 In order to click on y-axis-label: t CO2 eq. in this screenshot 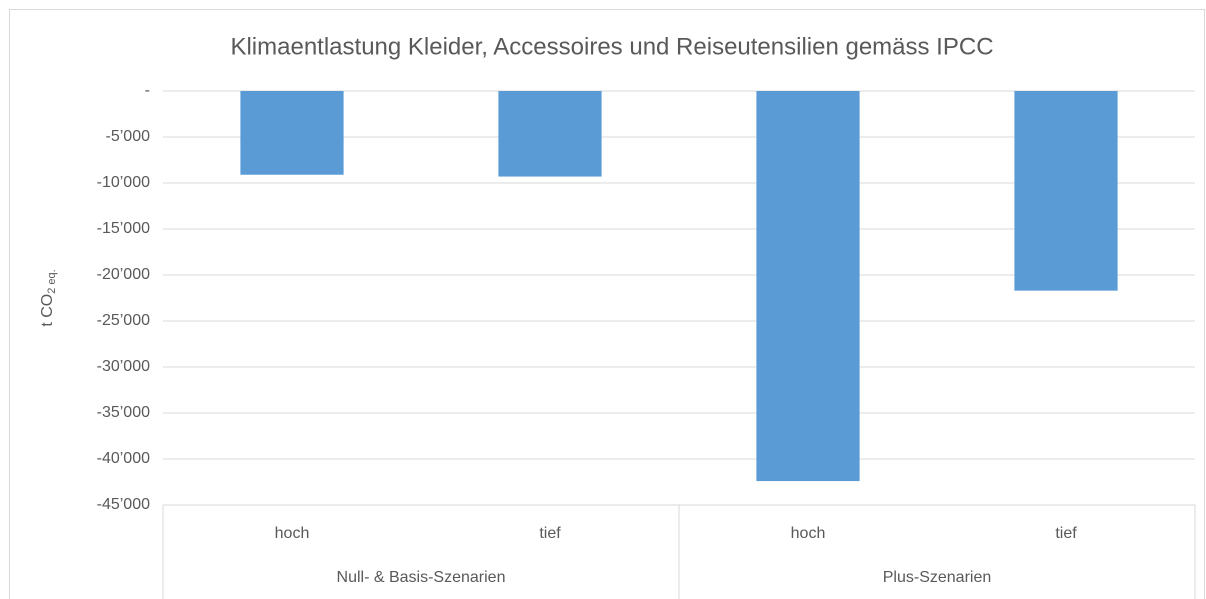, I will do `click(48, 297)`.